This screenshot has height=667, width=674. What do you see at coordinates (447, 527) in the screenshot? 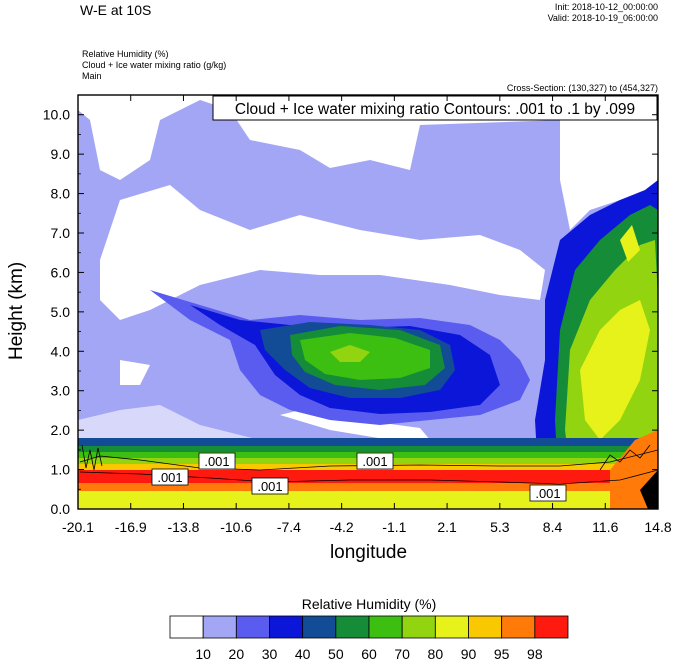
I see `x-tick-label: 2.1` at bounding box center [447, 527].